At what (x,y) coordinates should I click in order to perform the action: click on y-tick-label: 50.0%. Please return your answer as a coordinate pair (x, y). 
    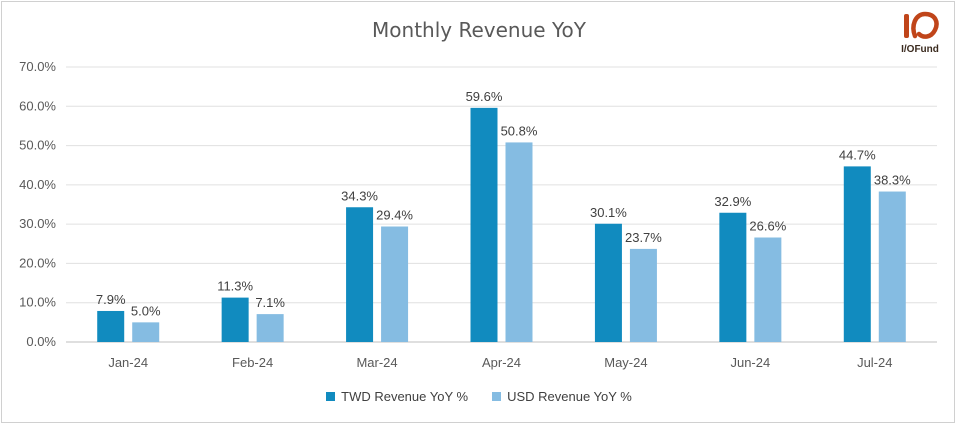
    Looking at the image, I should click on (37, 145).